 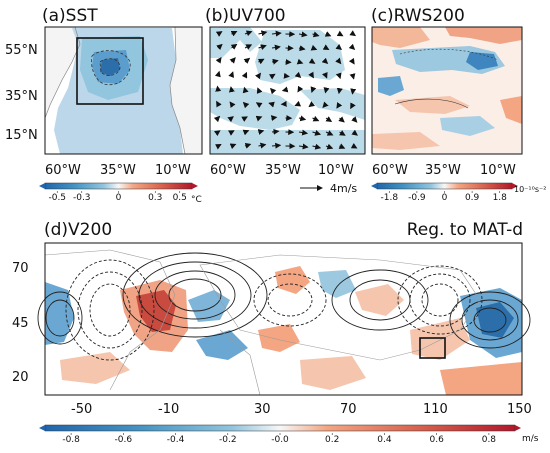 What do you see at coordinates (123, 90) in the screenshot?
I see `sst-map-frame` at bounding box center [123, 90].